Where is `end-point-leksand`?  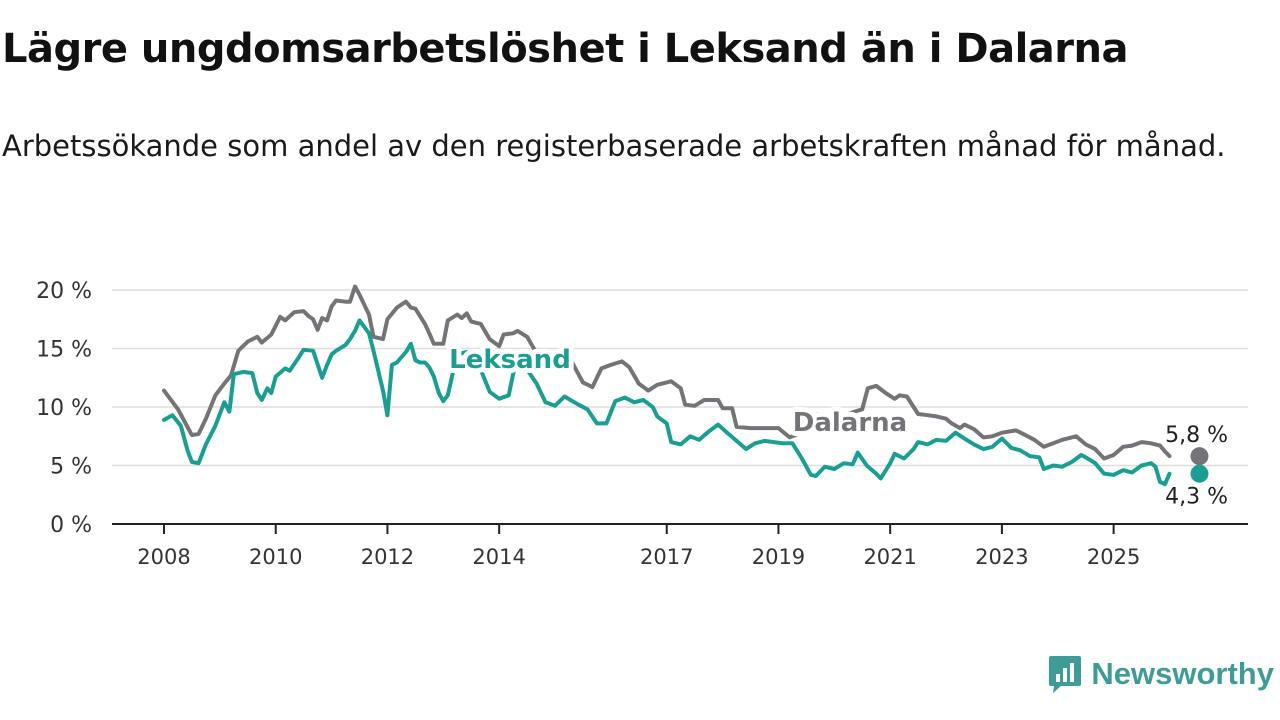 end-point-leksand is located at coordinates (1199, 473).